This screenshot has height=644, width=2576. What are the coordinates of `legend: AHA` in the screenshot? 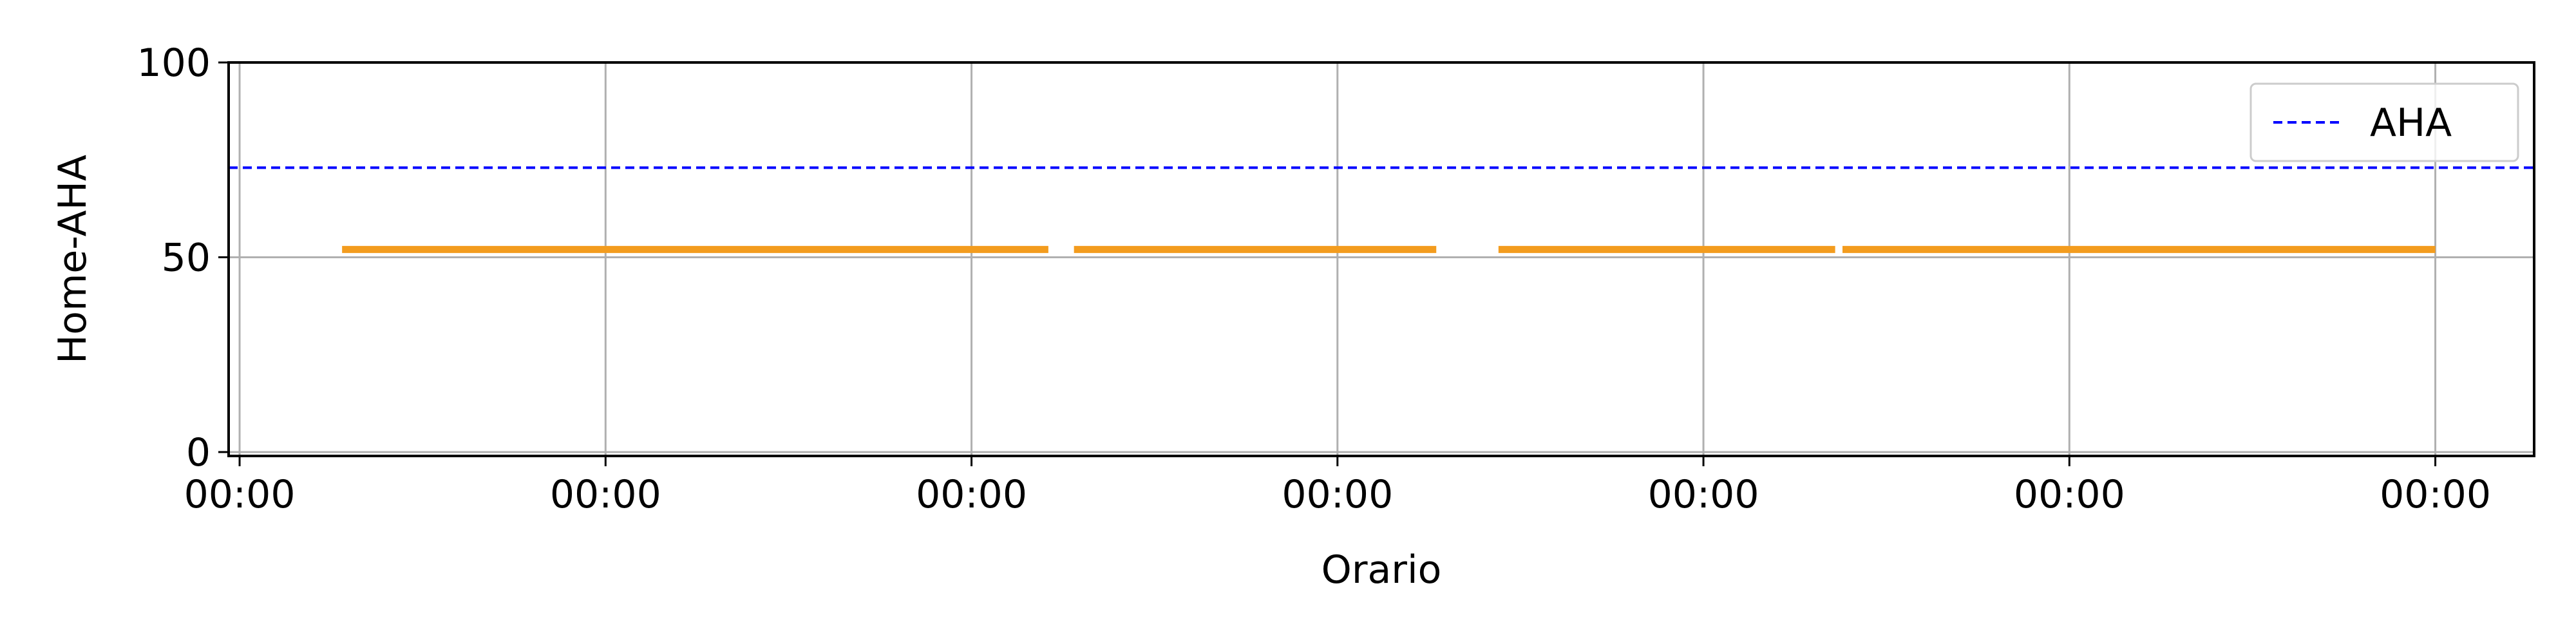 It's located at (2384, 122).